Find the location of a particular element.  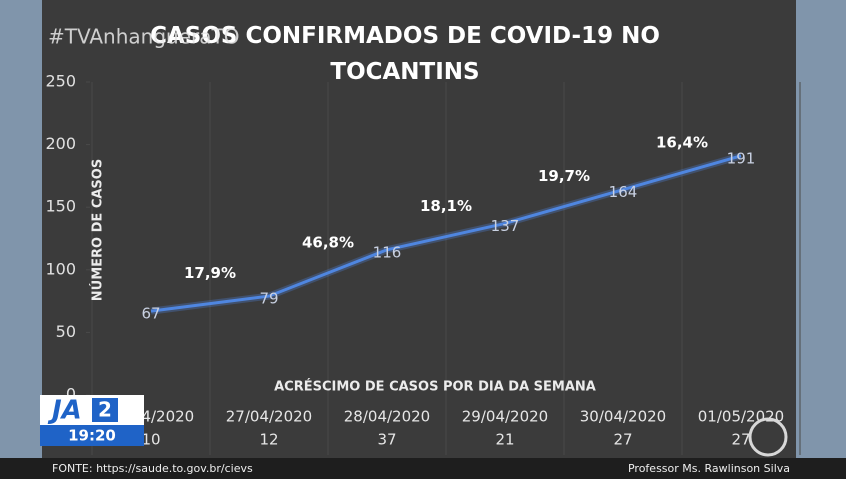

y-tick-label: 250 is located at coordinates (60, 81).